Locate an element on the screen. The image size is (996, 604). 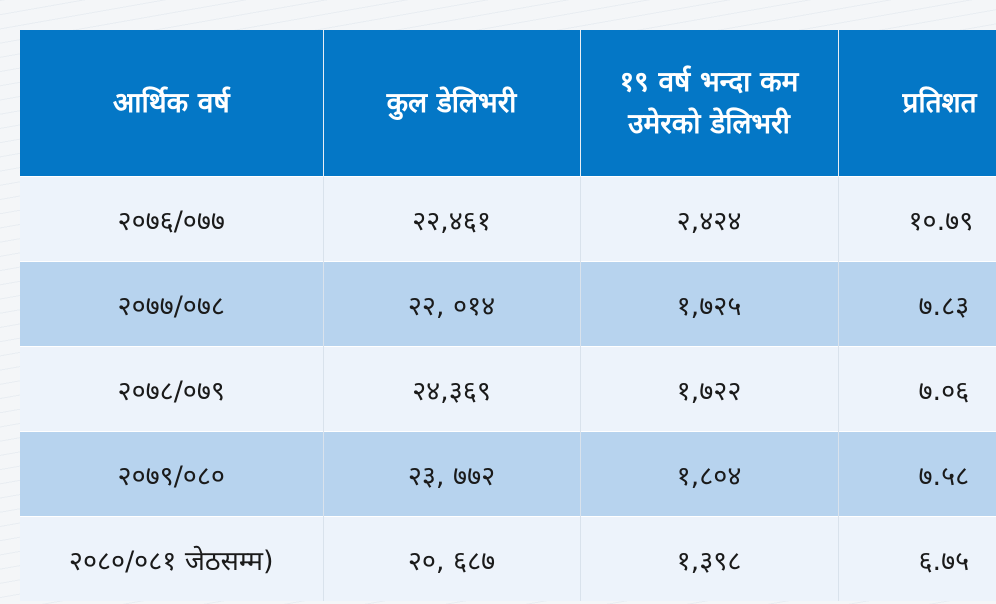
table-row: २०८०/०८१ जेठसम्म) २०, ६८७ १,३९८ ६.७५ is located at coordinates (508, 558).